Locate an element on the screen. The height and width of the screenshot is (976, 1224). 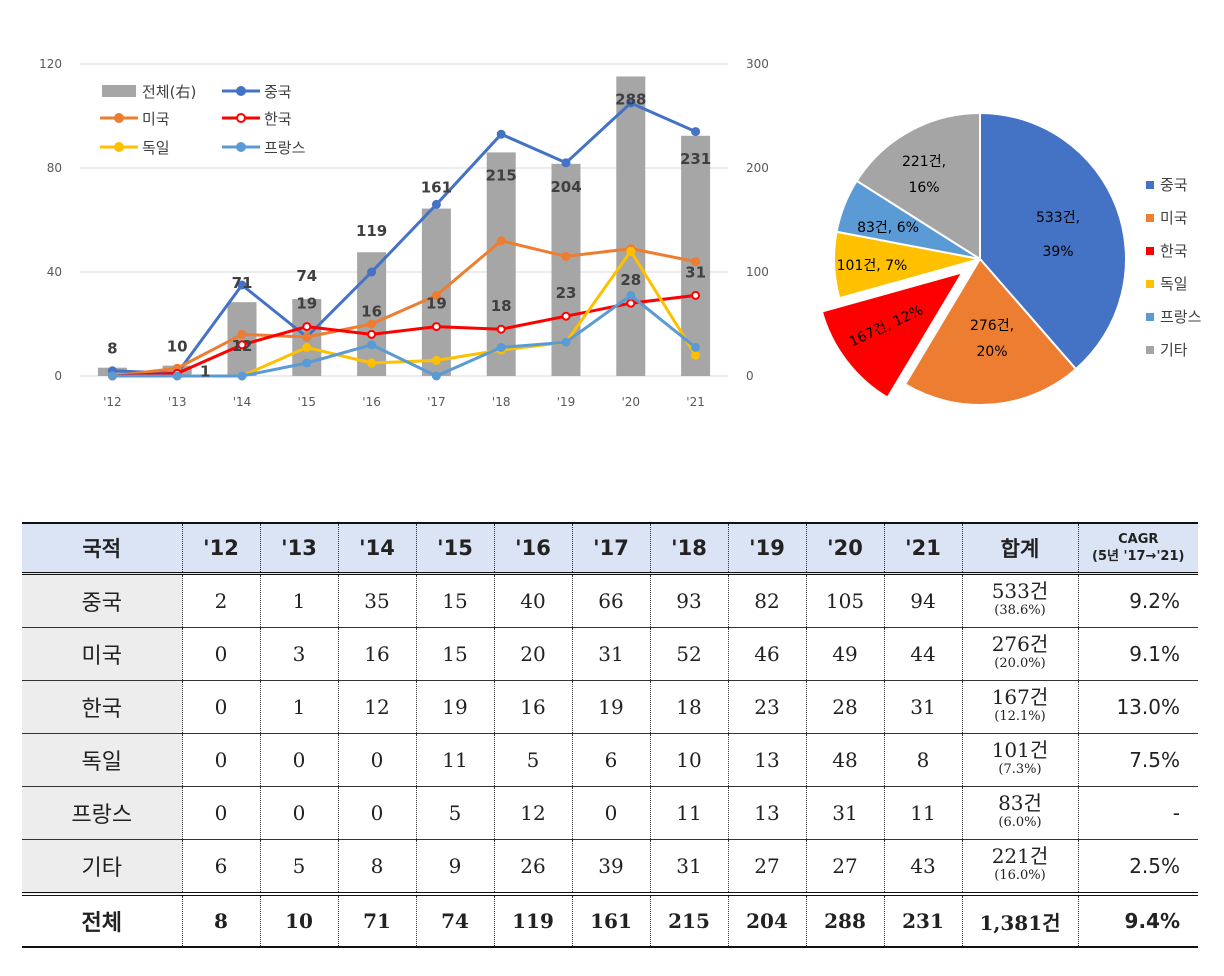
pie-slice-pct: 16% is located at coordinates (923, 188).